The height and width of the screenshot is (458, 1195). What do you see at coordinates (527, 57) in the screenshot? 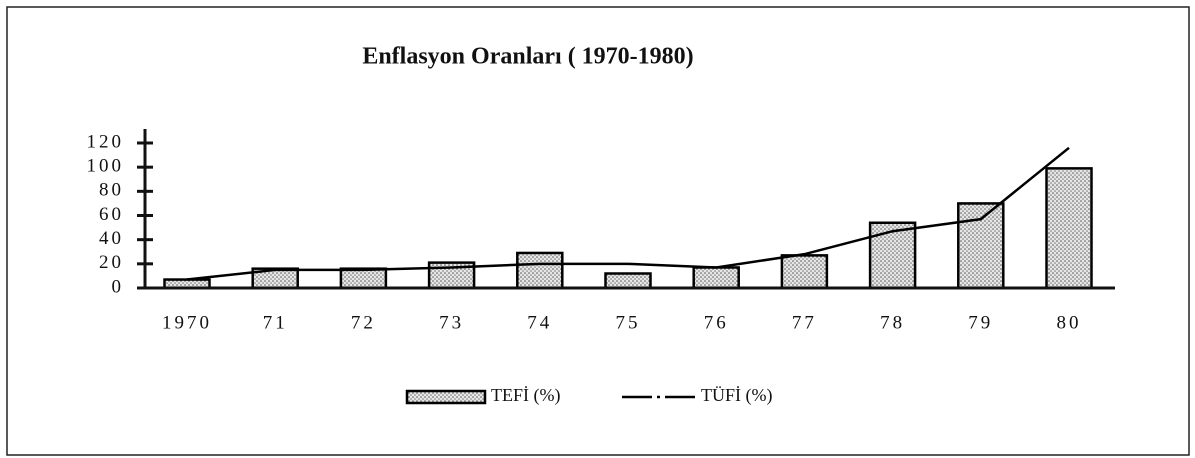
I see `chart-title: Enflasyon Oranları ( 1970-1980)` at bounding box center [527, 57].